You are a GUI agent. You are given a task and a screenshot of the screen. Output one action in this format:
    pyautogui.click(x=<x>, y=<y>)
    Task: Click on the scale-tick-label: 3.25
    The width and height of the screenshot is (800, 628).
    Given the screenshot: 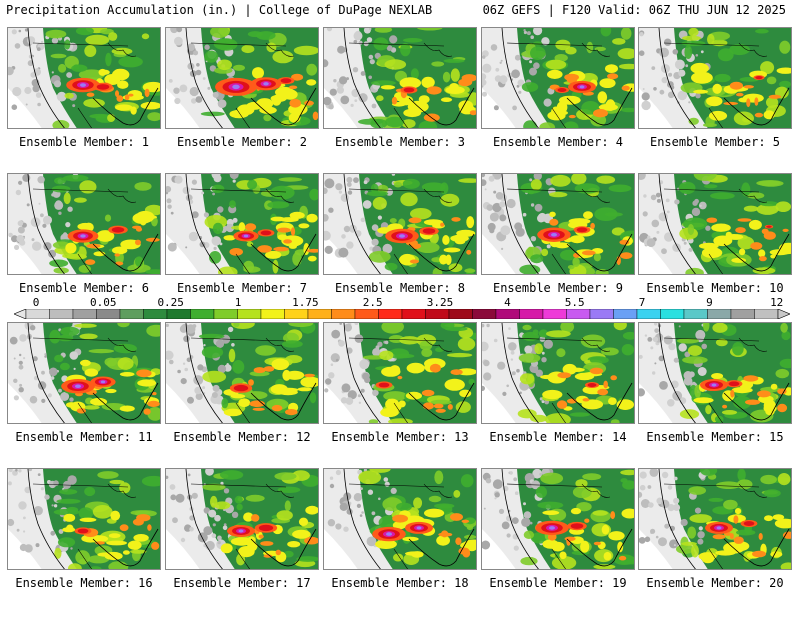 What is the action you would take?
    pyautogui.click(x=440, y=302)
    